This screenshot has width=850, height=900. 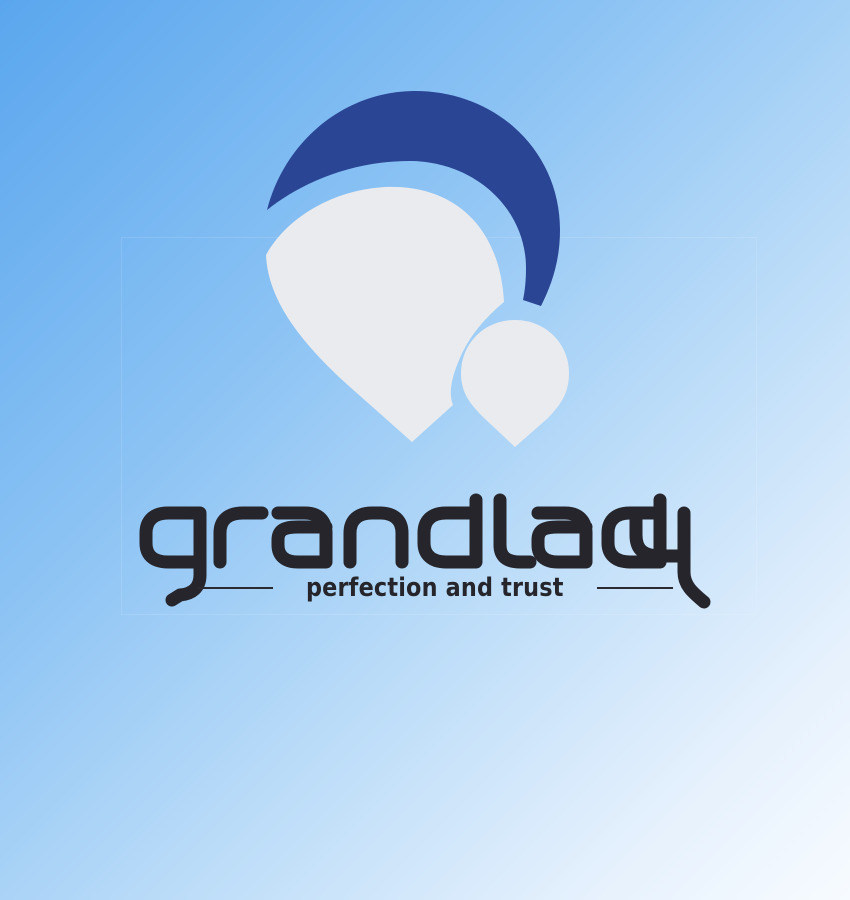 I want to click on tagline: perfection and trust, so click(x=435, y=588).